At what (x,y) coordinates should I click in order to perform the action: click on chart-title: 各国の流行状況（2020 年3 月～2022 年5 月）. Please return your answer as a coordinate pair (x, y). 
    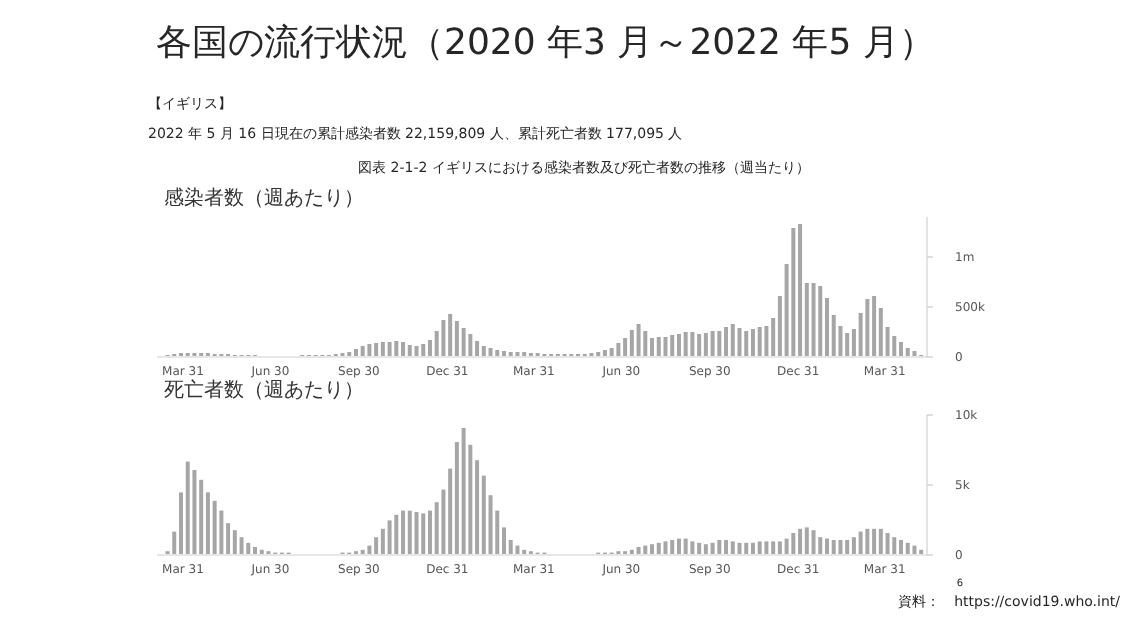
    Looking at the image, I should click on (545, 43).